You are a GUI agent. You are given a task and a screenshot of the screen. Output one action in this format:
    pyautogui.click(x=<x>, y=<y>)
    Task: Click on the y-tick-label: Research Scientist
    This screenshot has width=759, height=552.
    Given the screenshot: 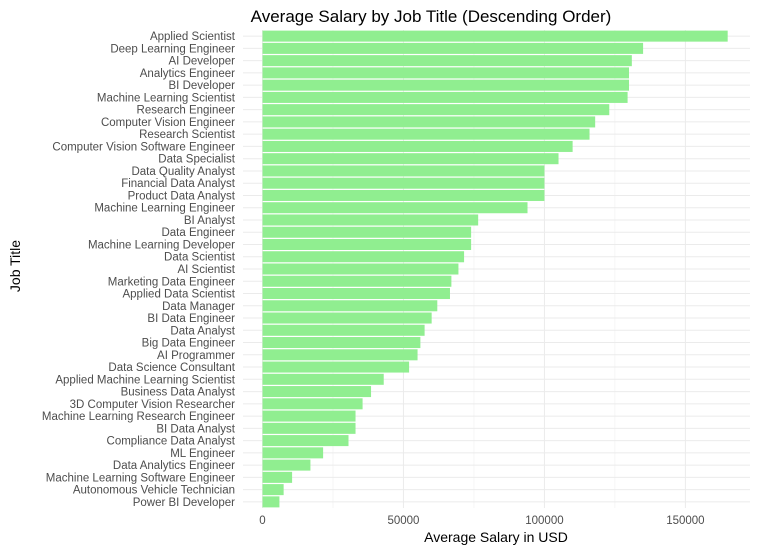 What is the action you would take?
    pyautogui.click(x=187, y=135)
    